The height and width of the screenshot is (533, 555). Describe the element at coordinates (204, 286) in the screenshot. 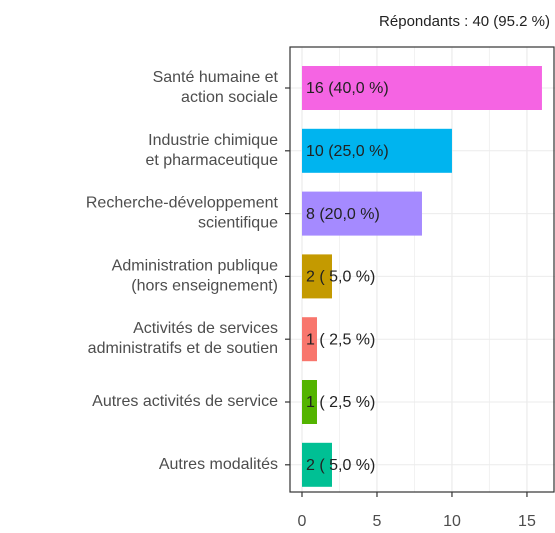

I see `y-tick-label-line: (hors enseignement)` at that location.